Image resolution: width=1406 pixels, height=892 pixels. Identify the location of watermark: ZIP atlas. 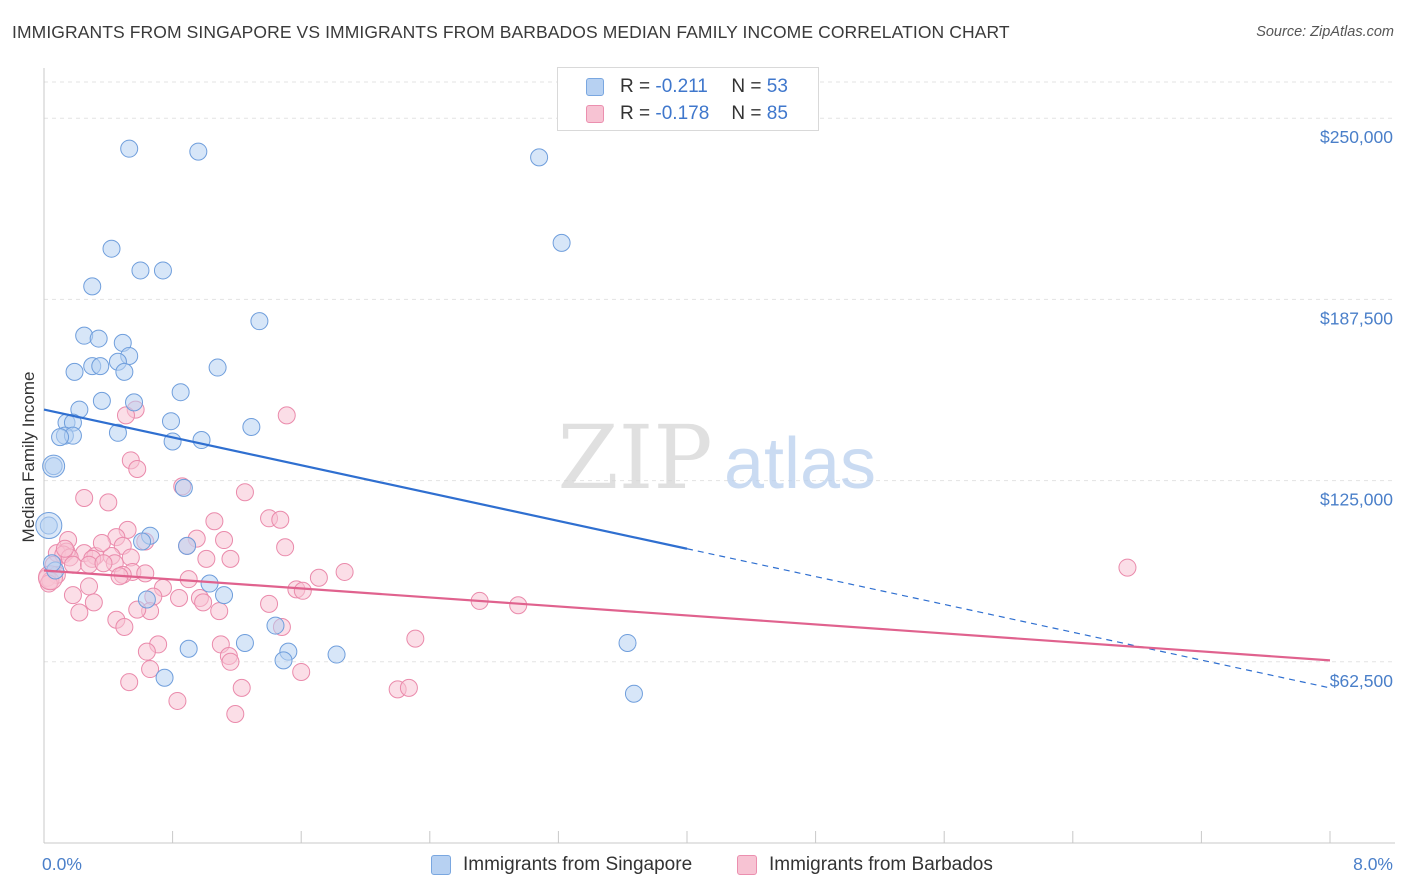
(716, 457).